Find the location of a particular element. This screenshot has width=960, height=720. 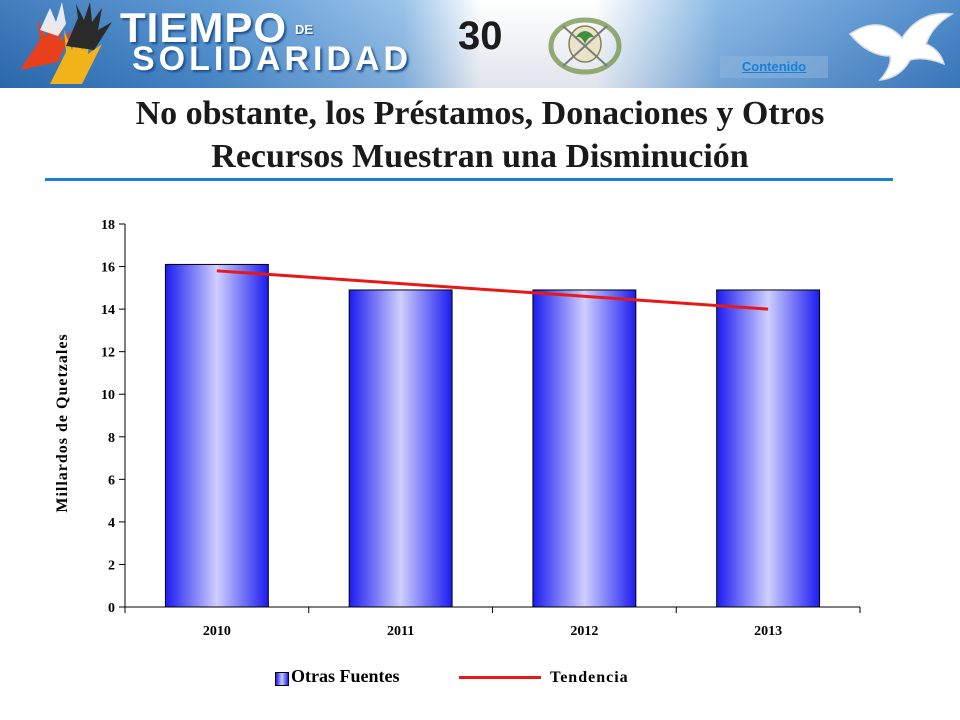

trend-line is located at coordinates (492, 290).